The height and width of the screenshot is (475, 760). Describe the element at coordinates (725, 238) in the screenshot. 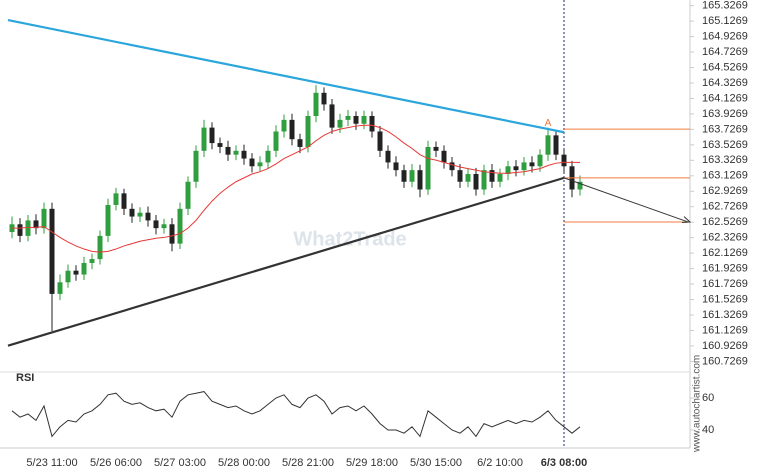

I see `y-tick-label: 162.3269` at that location.